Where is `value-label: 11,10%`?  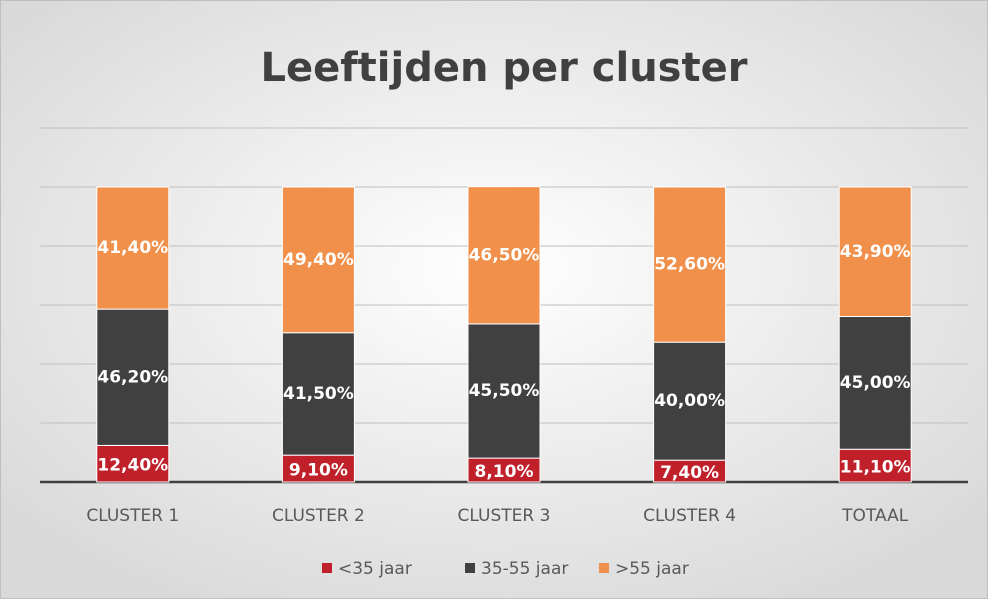
value-label: 11,10% is located at coordinates (875, 468).